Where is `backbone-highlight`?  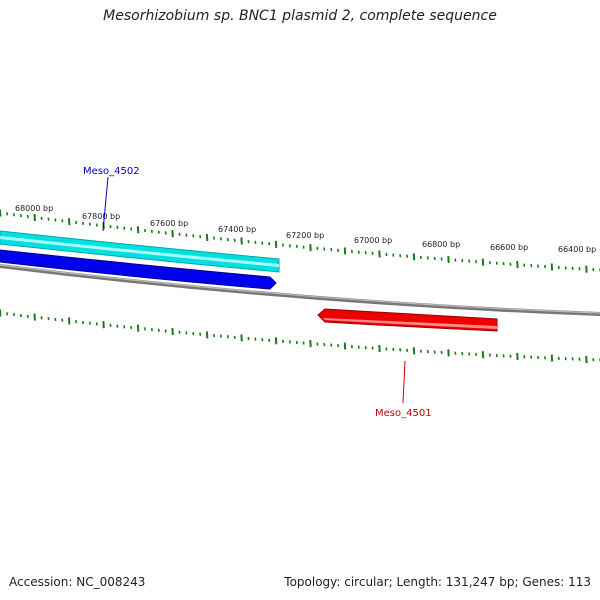
backbone-highlight is located at coordinates (300, 289).